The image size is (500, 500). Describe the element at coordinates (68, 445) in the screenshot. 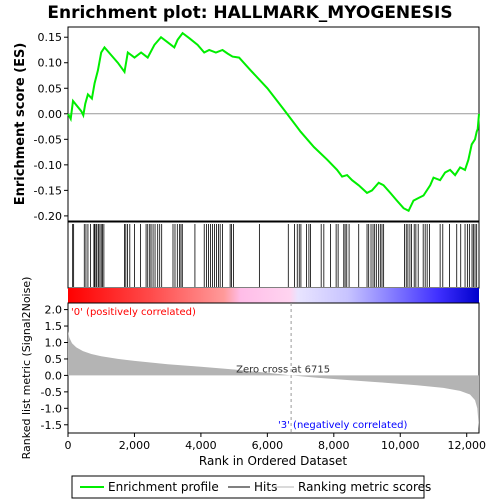

I see `x-tick-label: 0` at that location.